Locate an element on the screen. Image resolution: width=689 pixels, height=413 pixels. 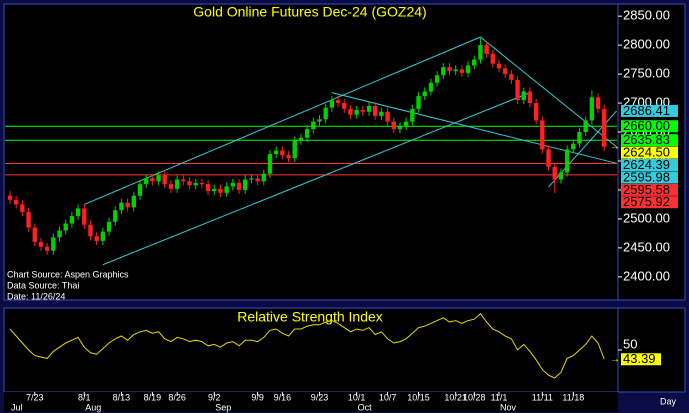
y-tick-label: 2500.00 is located at coordinates (646, 217).